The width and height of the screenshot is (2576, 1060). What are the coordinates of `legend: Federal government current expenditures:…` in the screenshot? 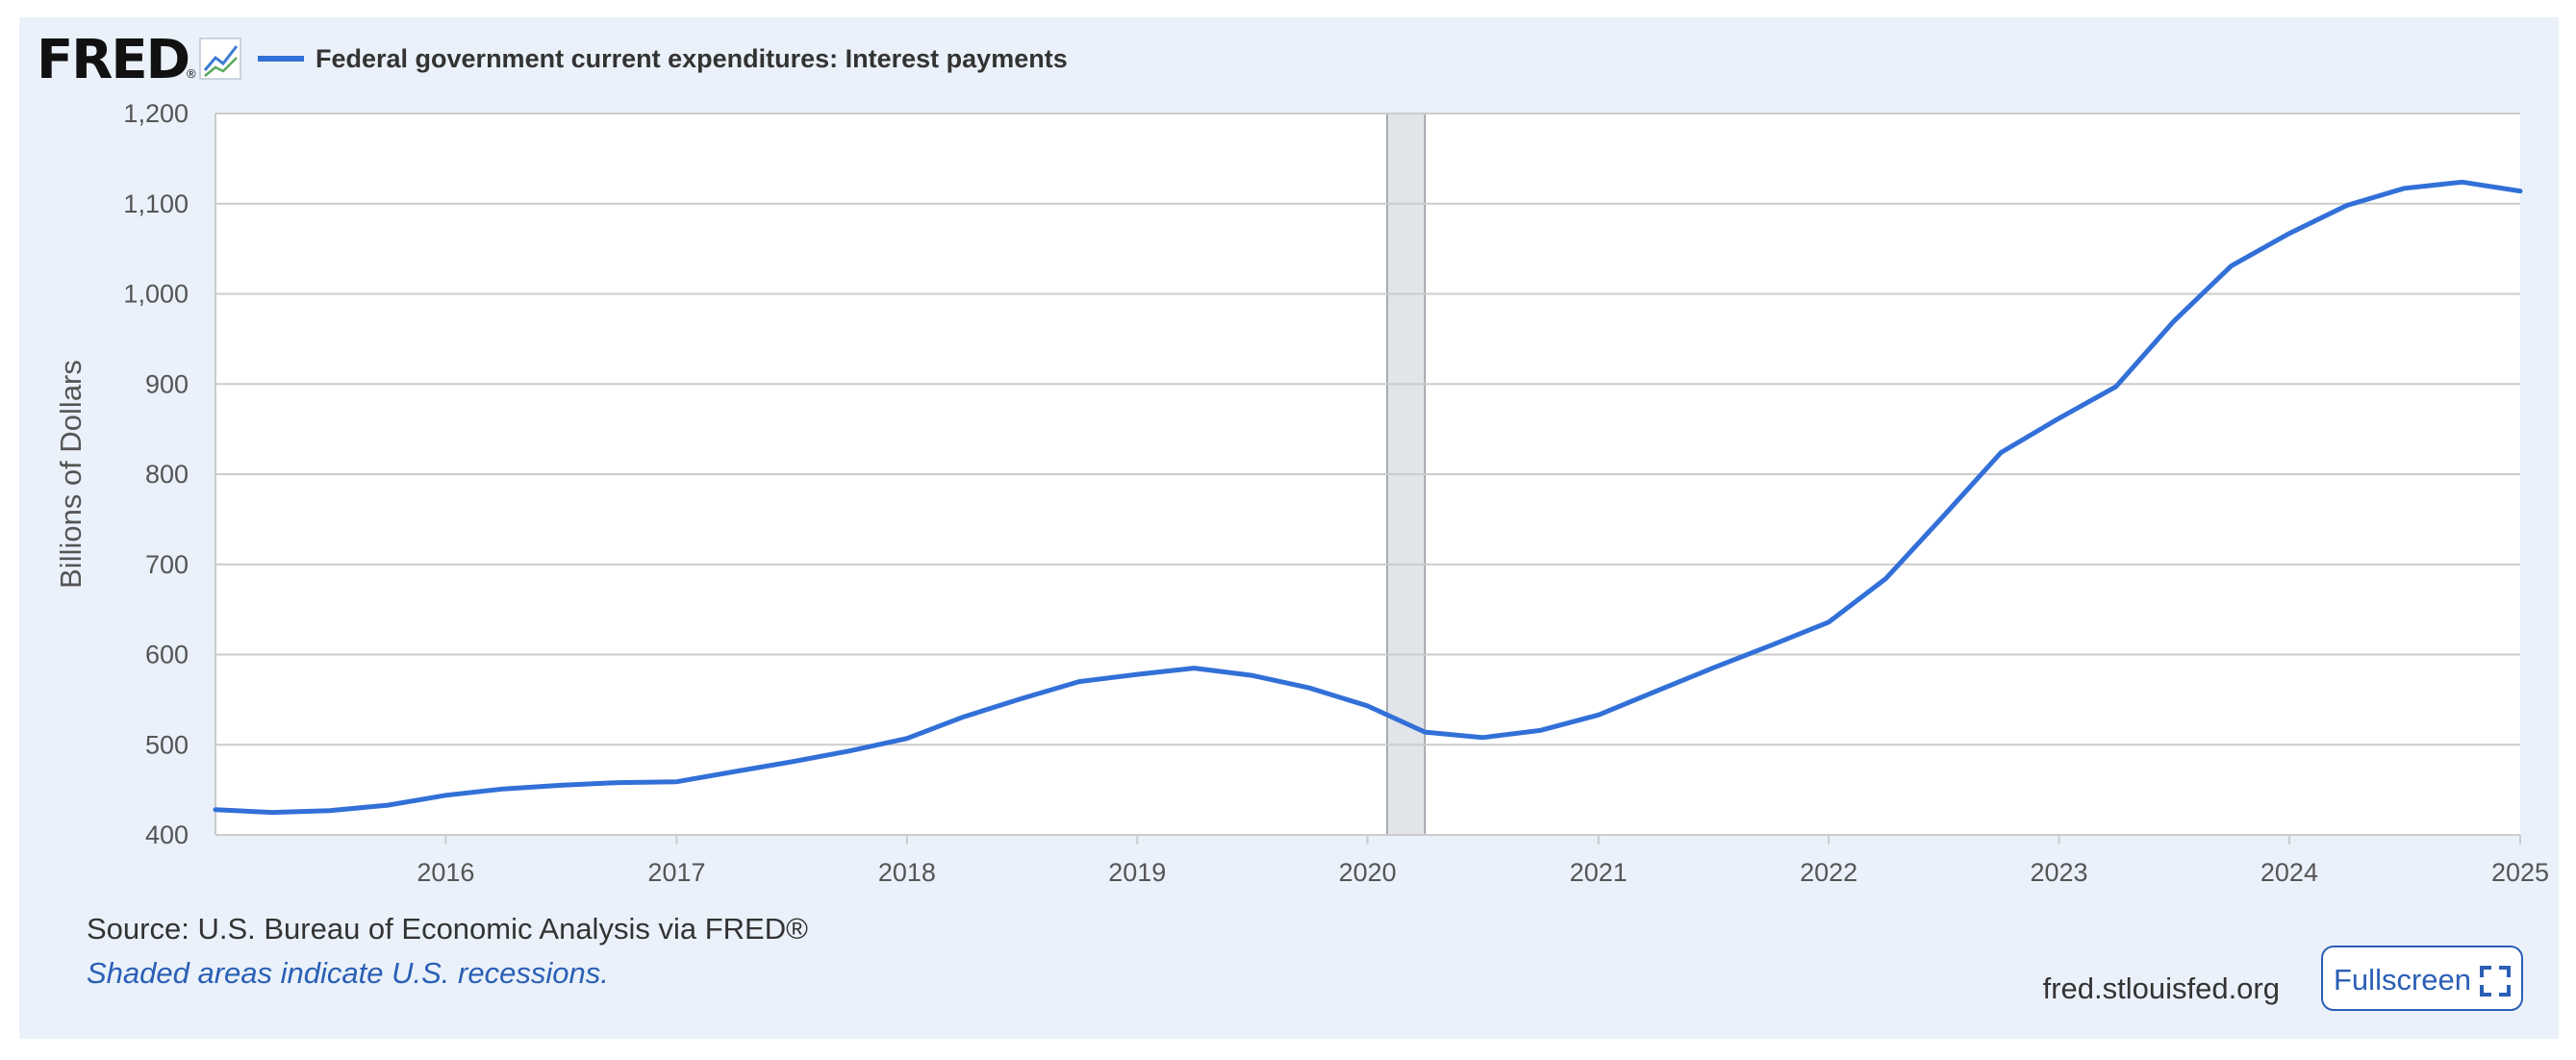 It's located at (663, 59).